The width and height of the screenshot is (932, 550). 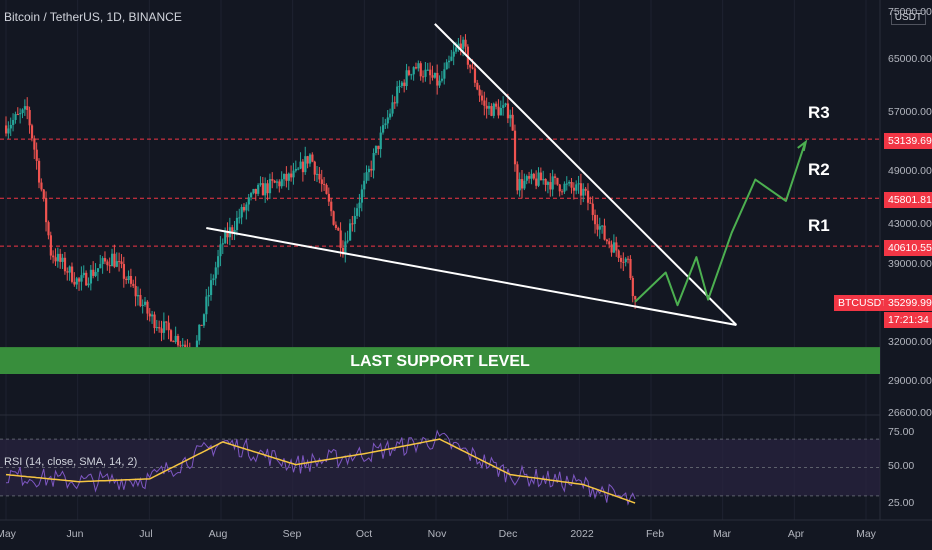 What do you see at coordinates (796, 534) in the screenshot?
I see `time-label: Apr` at bounding box center [796, 534].